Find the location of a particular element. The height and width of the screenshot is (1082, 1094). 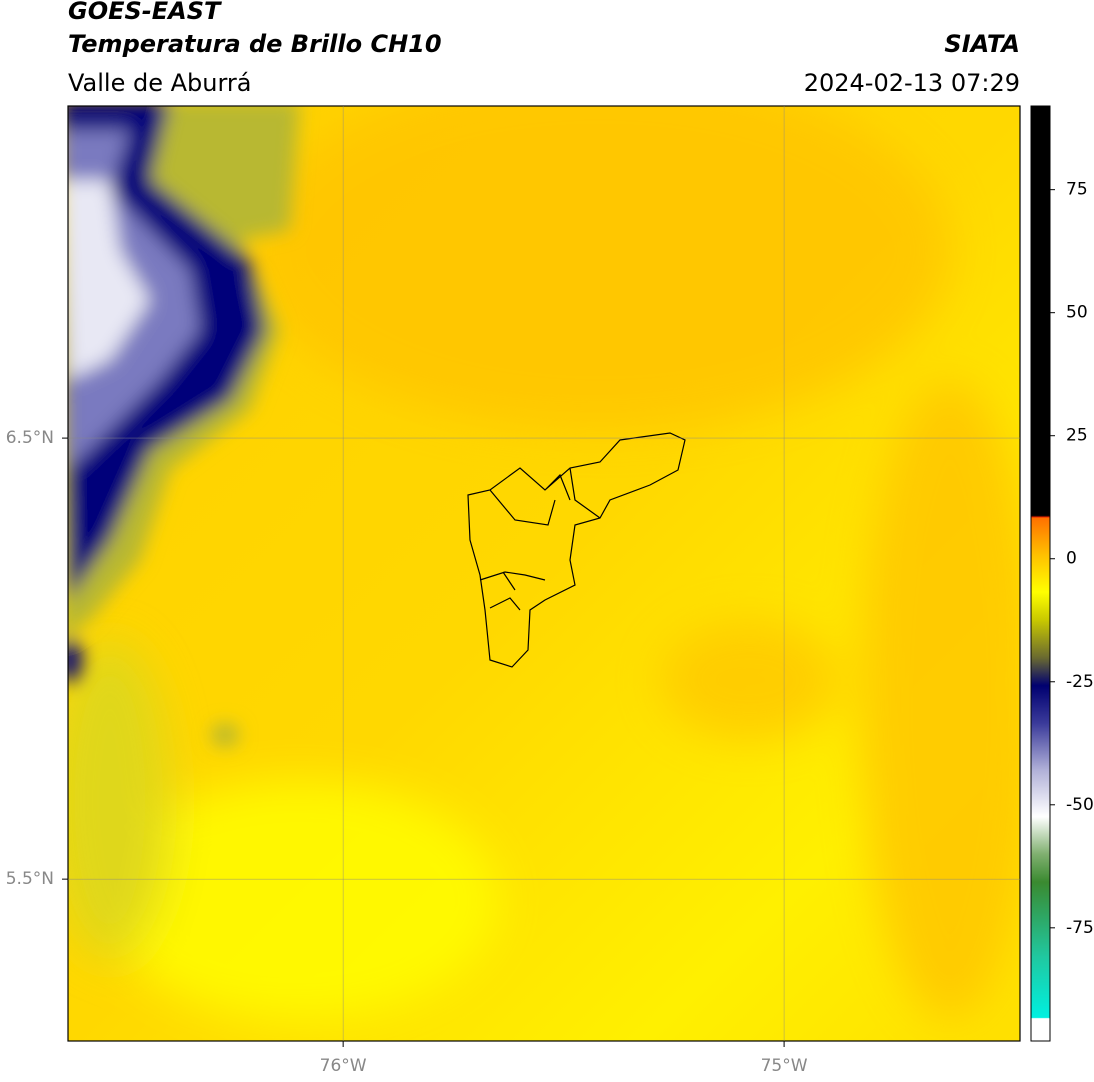

colorbar-tick-label: 50 is located at coordinates (1077, 313).